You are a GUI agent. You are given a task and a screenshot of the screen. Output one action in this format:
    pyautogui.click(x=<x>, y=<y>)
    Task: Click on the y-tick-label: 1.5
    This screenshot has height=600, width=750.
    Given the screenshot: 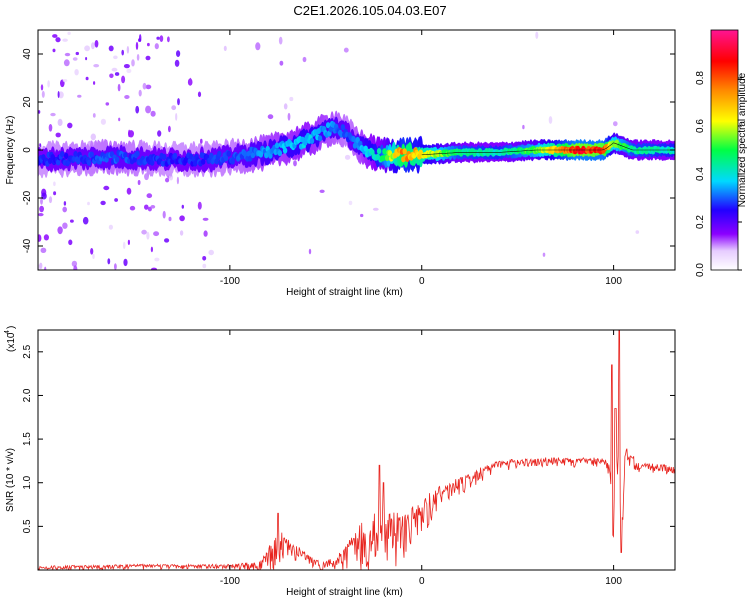 What is the action you would take?
    pyautogui.click(x=27, y=439)
    